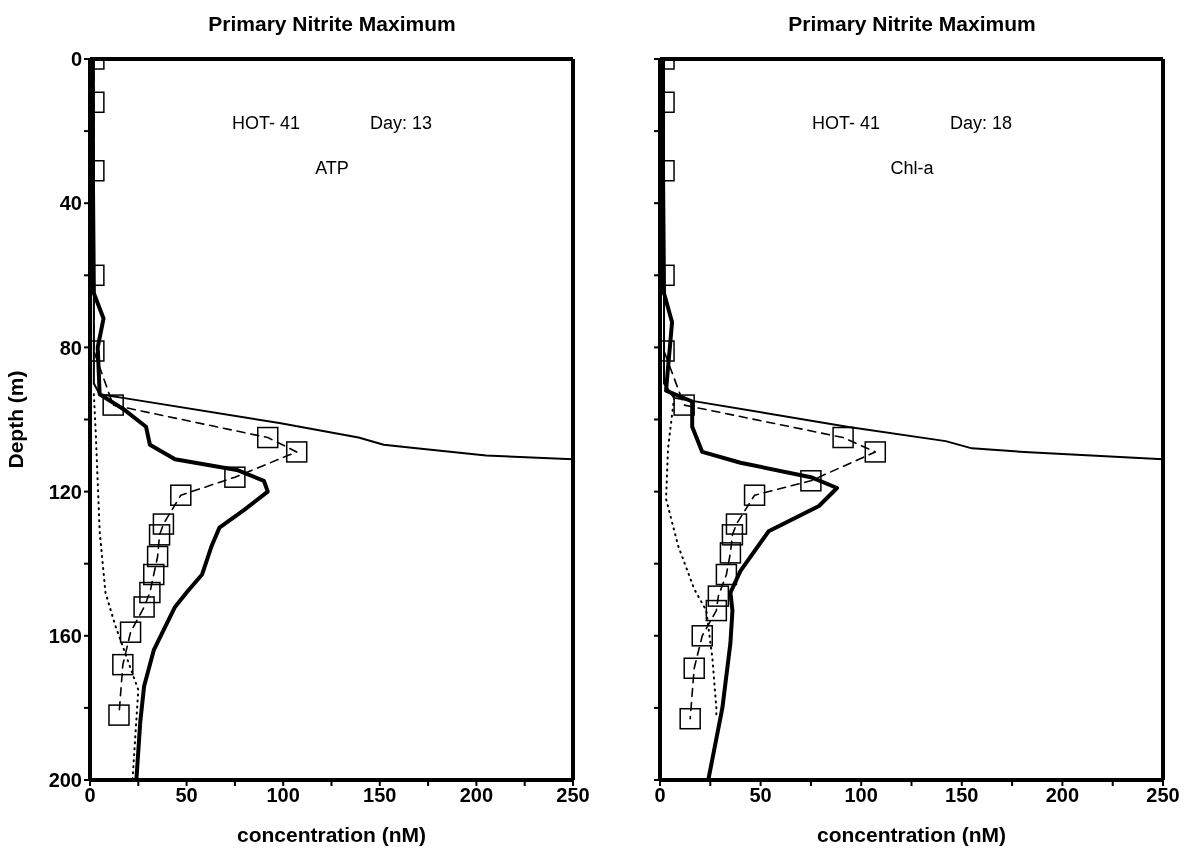 The height and width of the screenshot is (862, 1189). Describe the element at coordinates (65, 635) in the screenshot. I see `y-tick-label: 160` at that location.